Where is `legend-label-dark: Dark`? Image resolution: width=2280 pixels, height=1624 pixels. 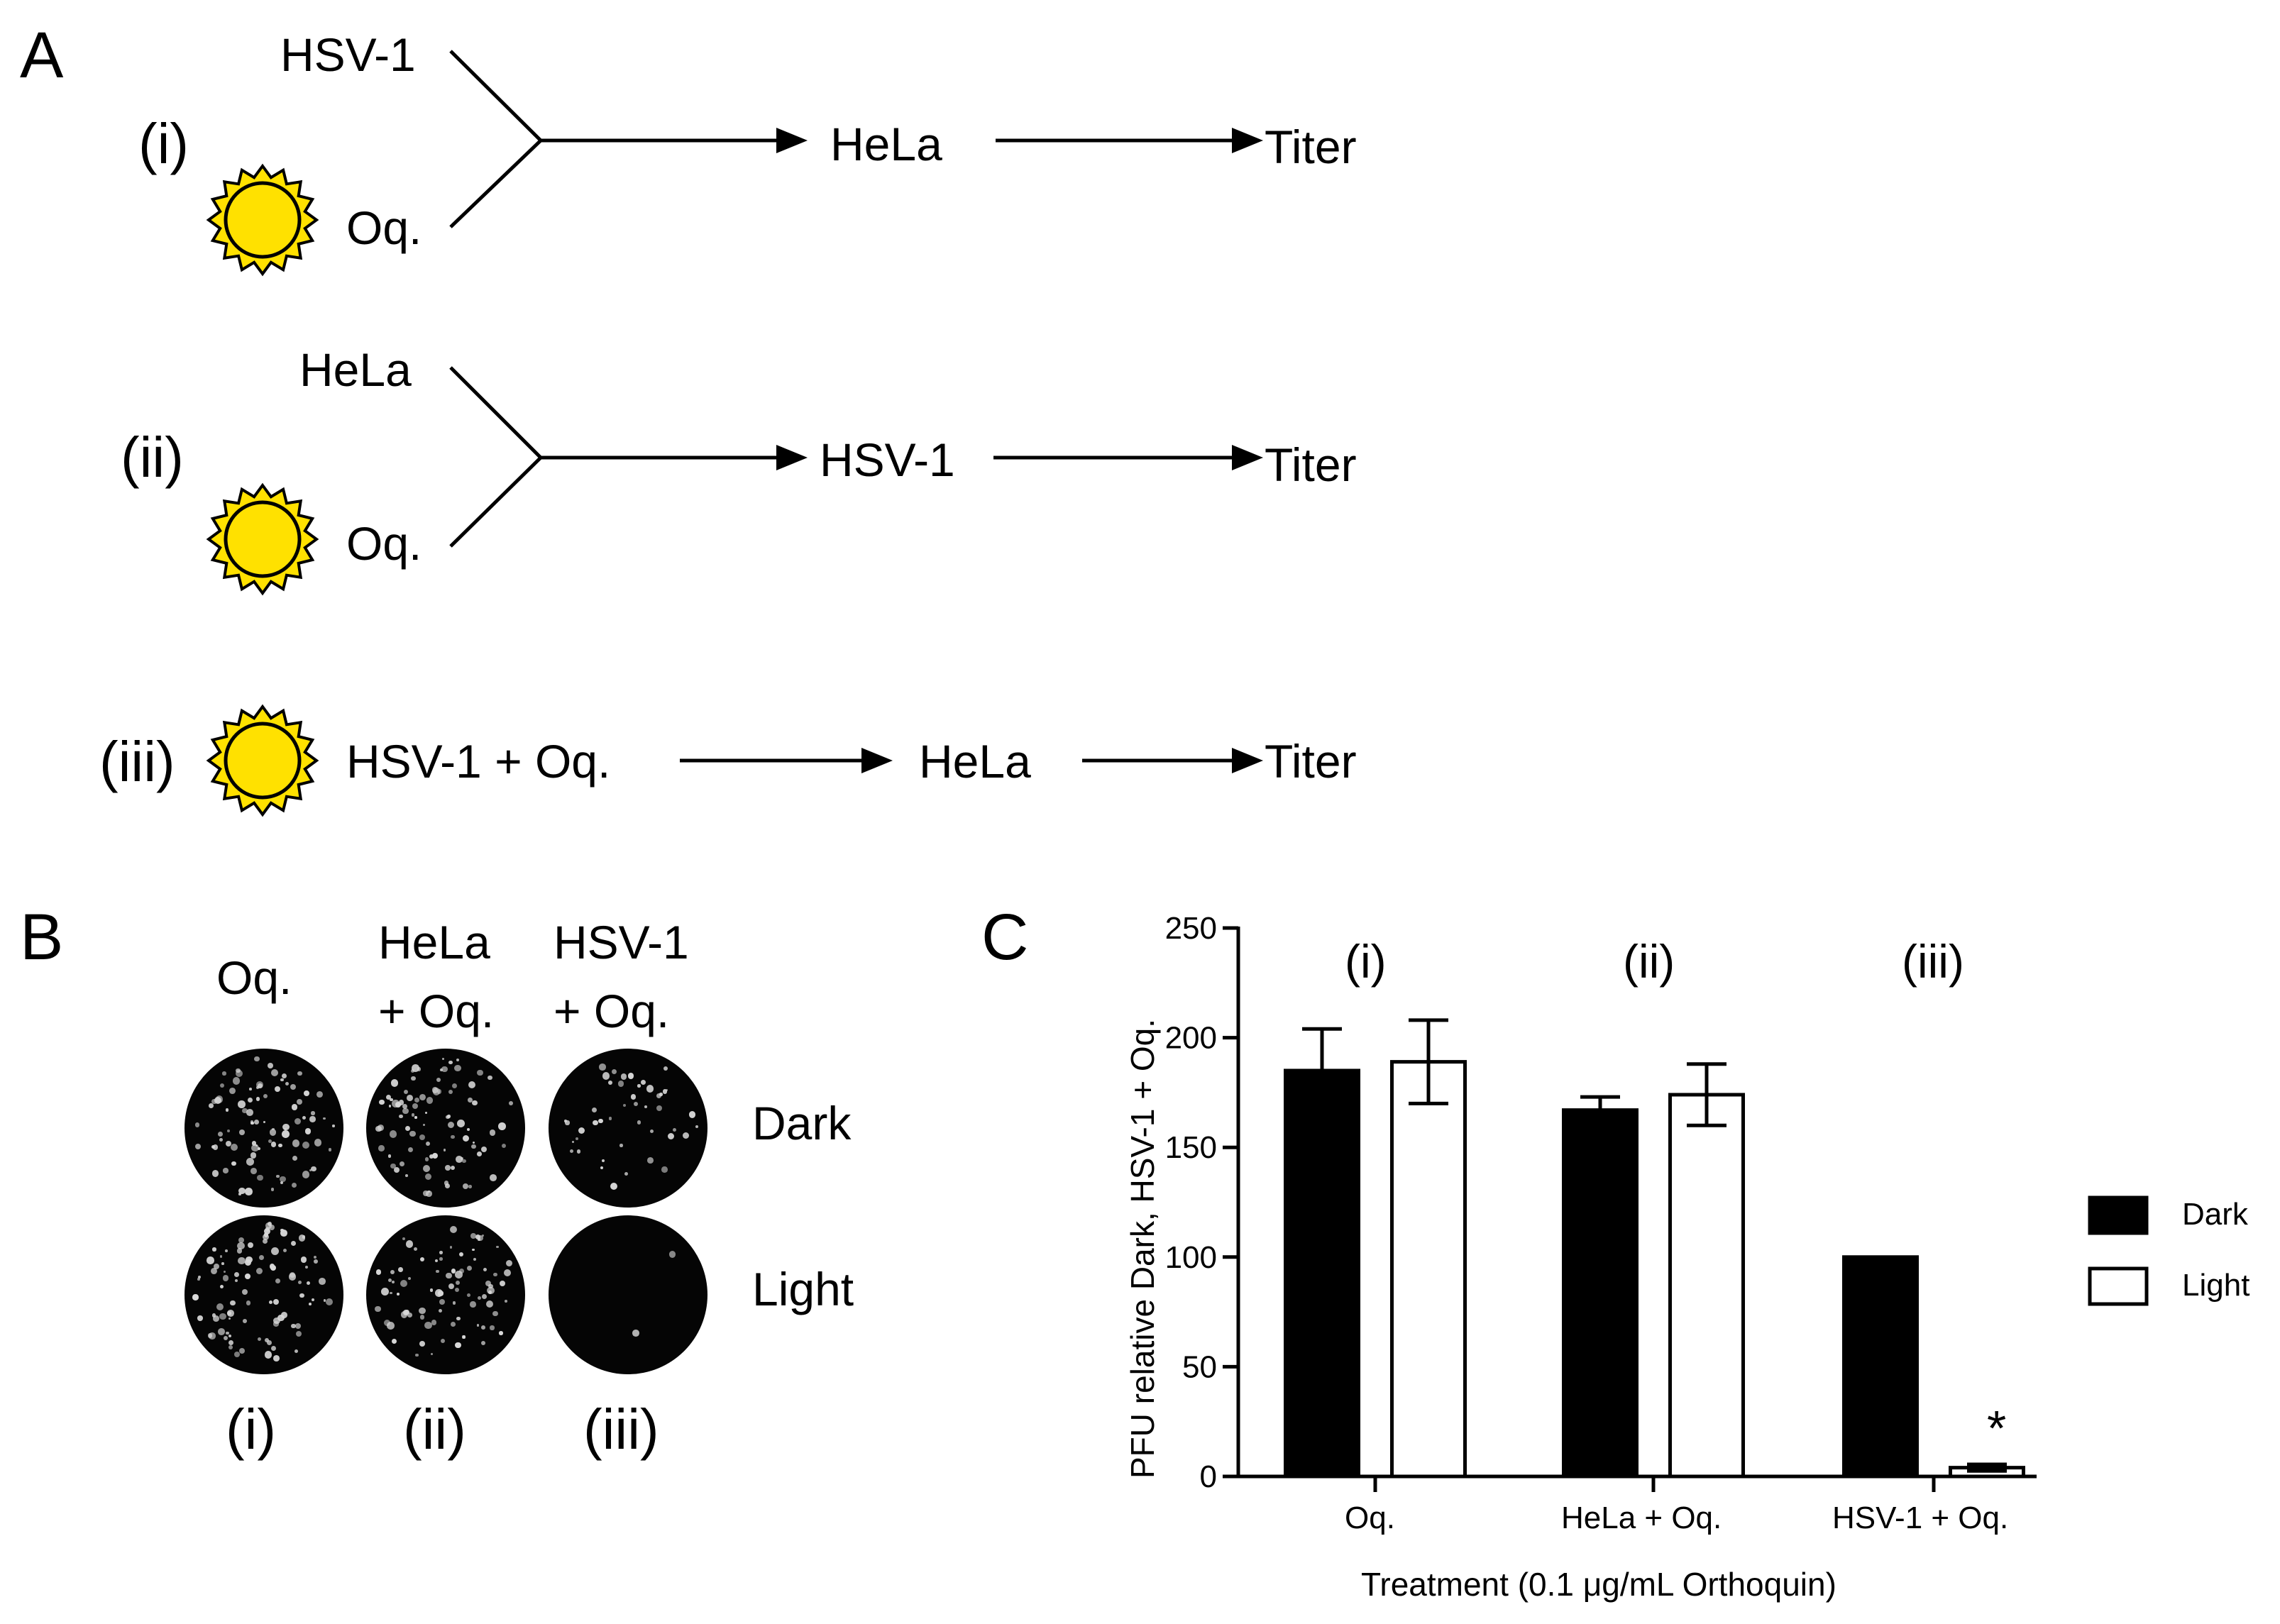
legend-label-dark: Dark is located at coordinates (2215, 1214).